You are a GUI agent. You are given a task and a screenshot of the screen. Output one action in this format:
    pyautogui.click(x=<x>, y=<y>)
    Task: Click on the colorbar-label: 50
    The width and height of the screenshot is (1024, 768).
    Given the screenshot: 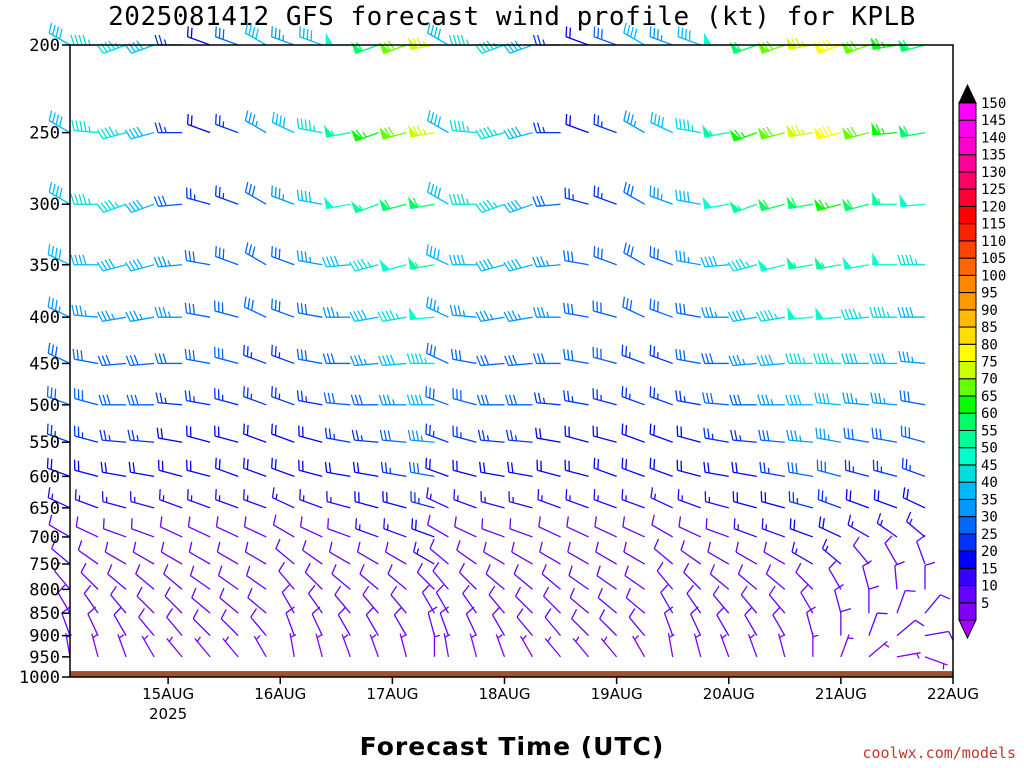 What is the action you would take?
    pyautogui.click(x=989, y=449)
    